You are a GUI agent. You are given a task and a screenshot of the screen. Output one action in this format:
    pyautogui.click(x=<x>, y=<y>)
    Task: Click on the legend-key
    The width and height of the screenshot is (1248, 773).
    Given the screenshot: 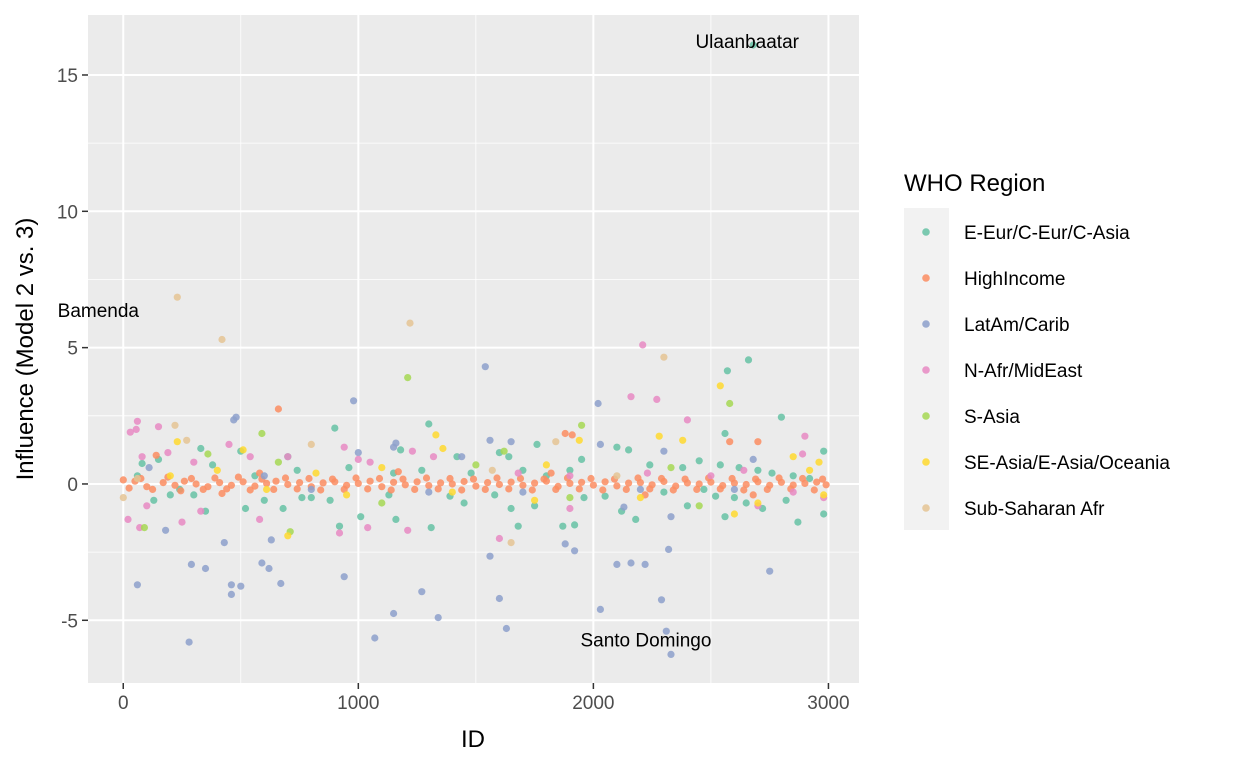 What is the action you would take?
    pyautogui.click(x=926, y=508)
    